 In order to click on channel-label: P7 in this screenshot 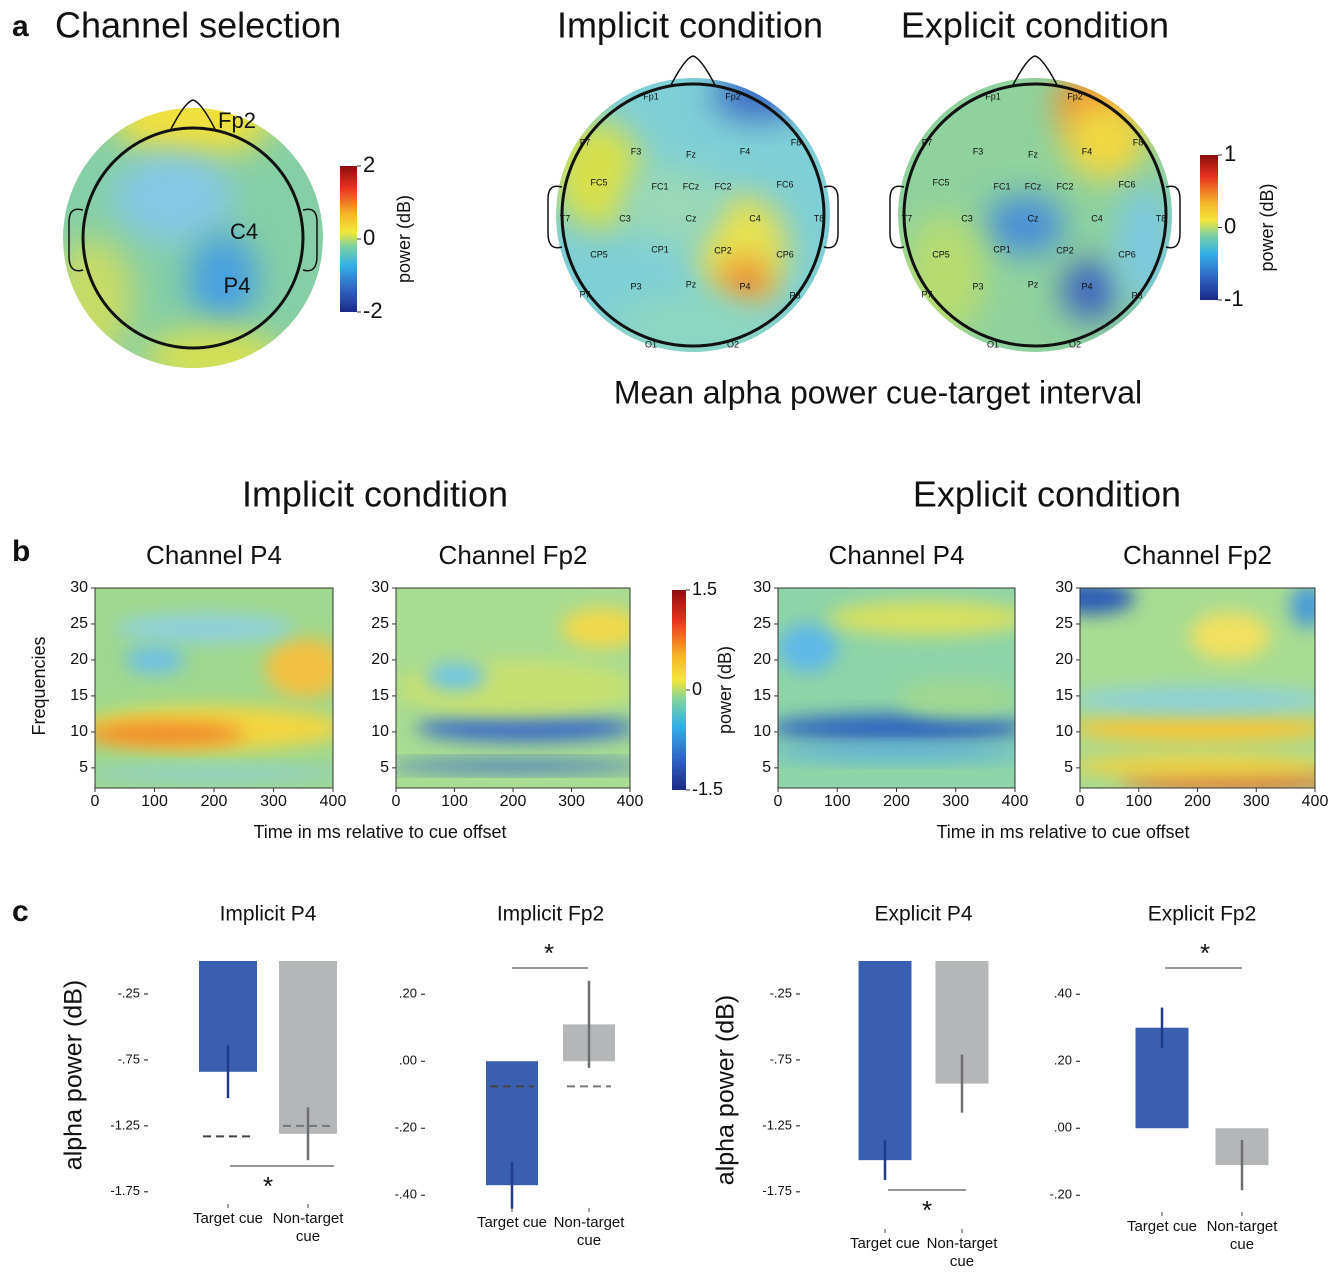, I will do `click(584, 294)`.